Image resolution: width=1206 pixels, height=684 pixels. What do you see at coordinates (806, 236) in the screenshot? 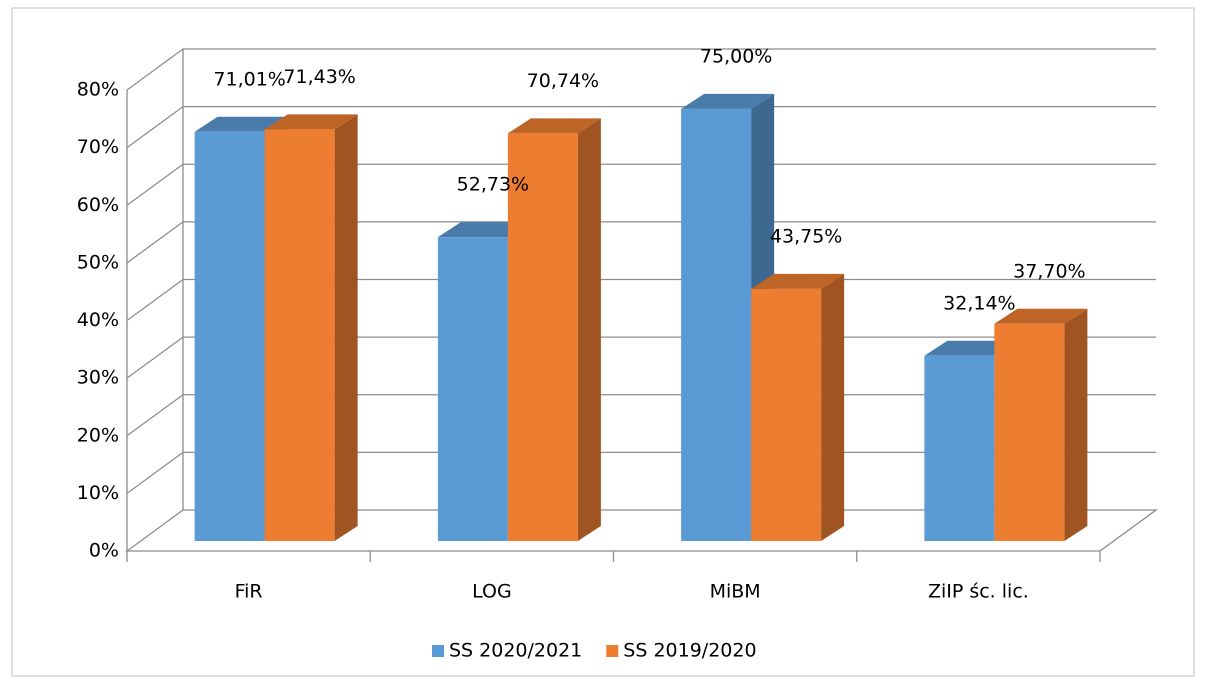
I see `data-label: 43,75%` at bounding box center [806, 236].